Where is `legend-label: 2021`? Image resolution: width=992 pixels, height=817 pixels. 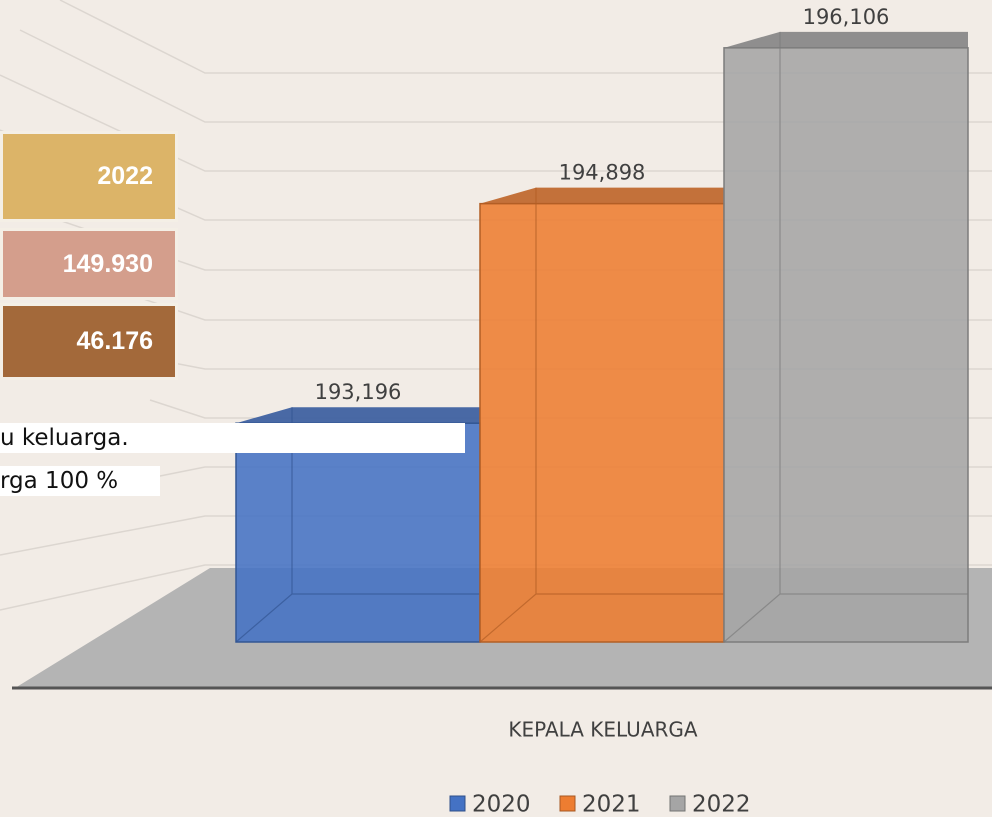 legend-label: 2021 is located at coordinates (611, 804).